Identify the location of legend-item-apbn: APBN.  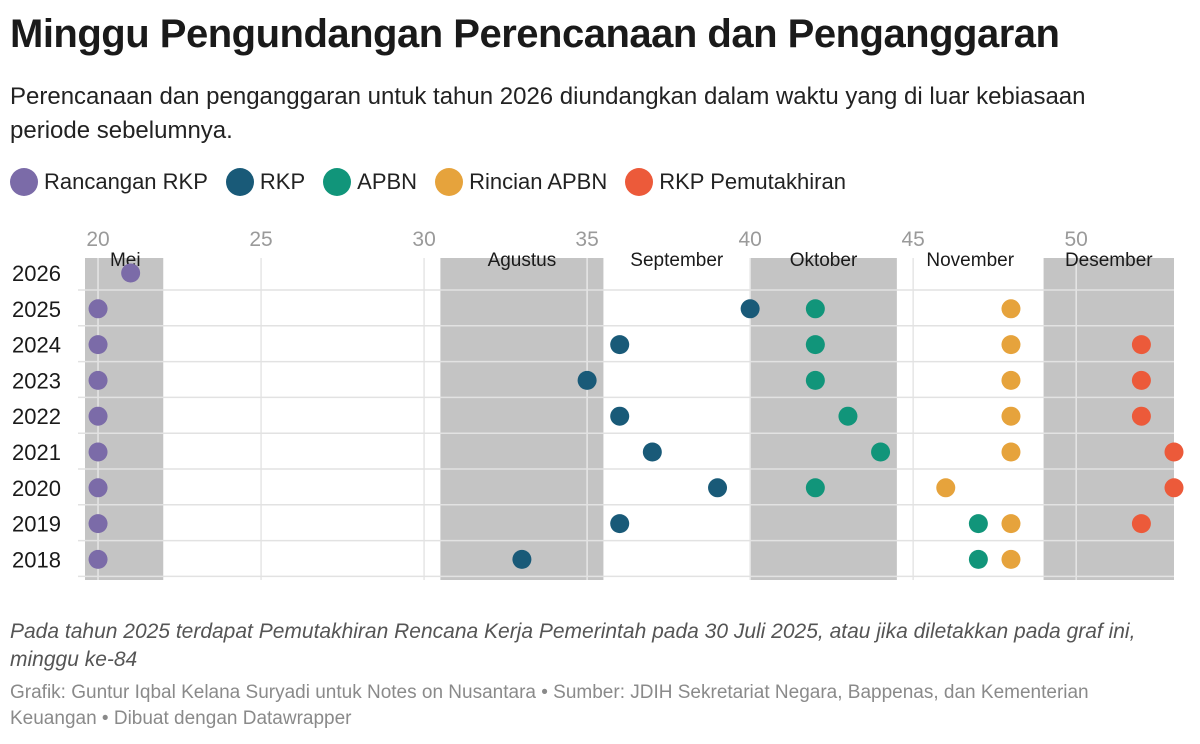
(370, 182).